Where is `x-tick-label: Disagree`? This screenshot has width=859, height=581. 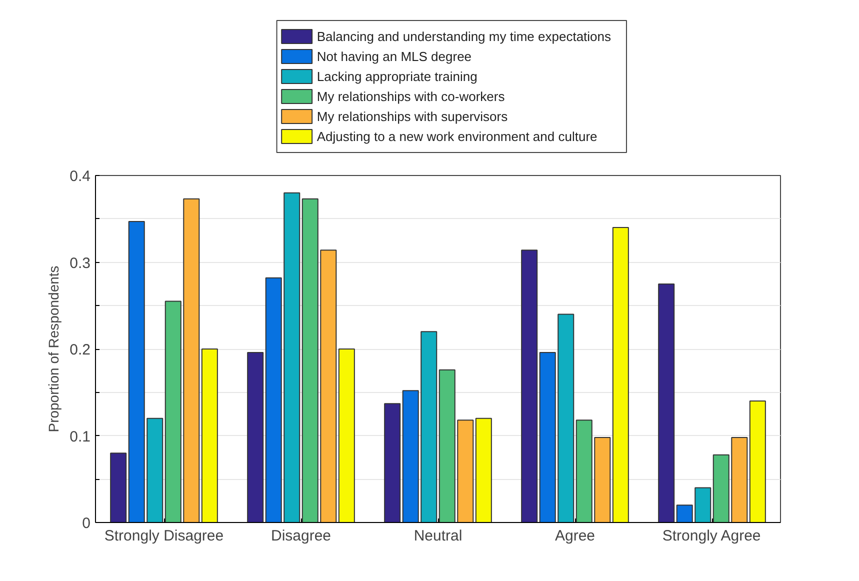
x-tick-label: Disagree is located at coordinates (301, 536).